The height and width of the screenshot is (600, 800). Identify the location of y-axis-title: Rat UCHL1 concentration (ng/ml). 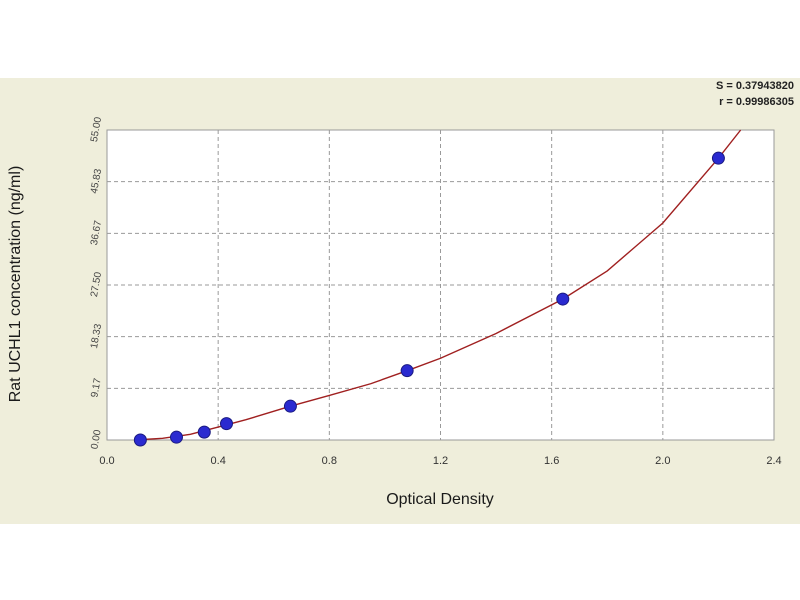
(15, 284).